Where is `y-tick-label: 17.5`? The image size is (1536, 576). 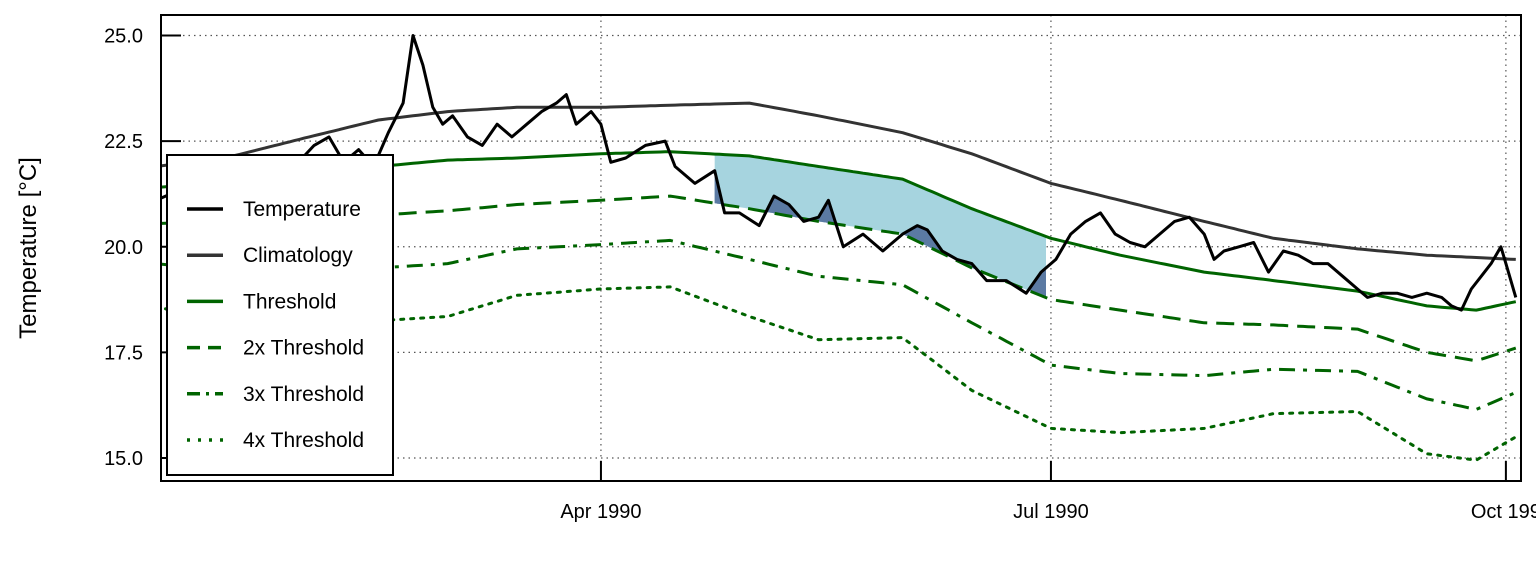
y-tick-label: 17.5 is located at coordinates (123, 353).